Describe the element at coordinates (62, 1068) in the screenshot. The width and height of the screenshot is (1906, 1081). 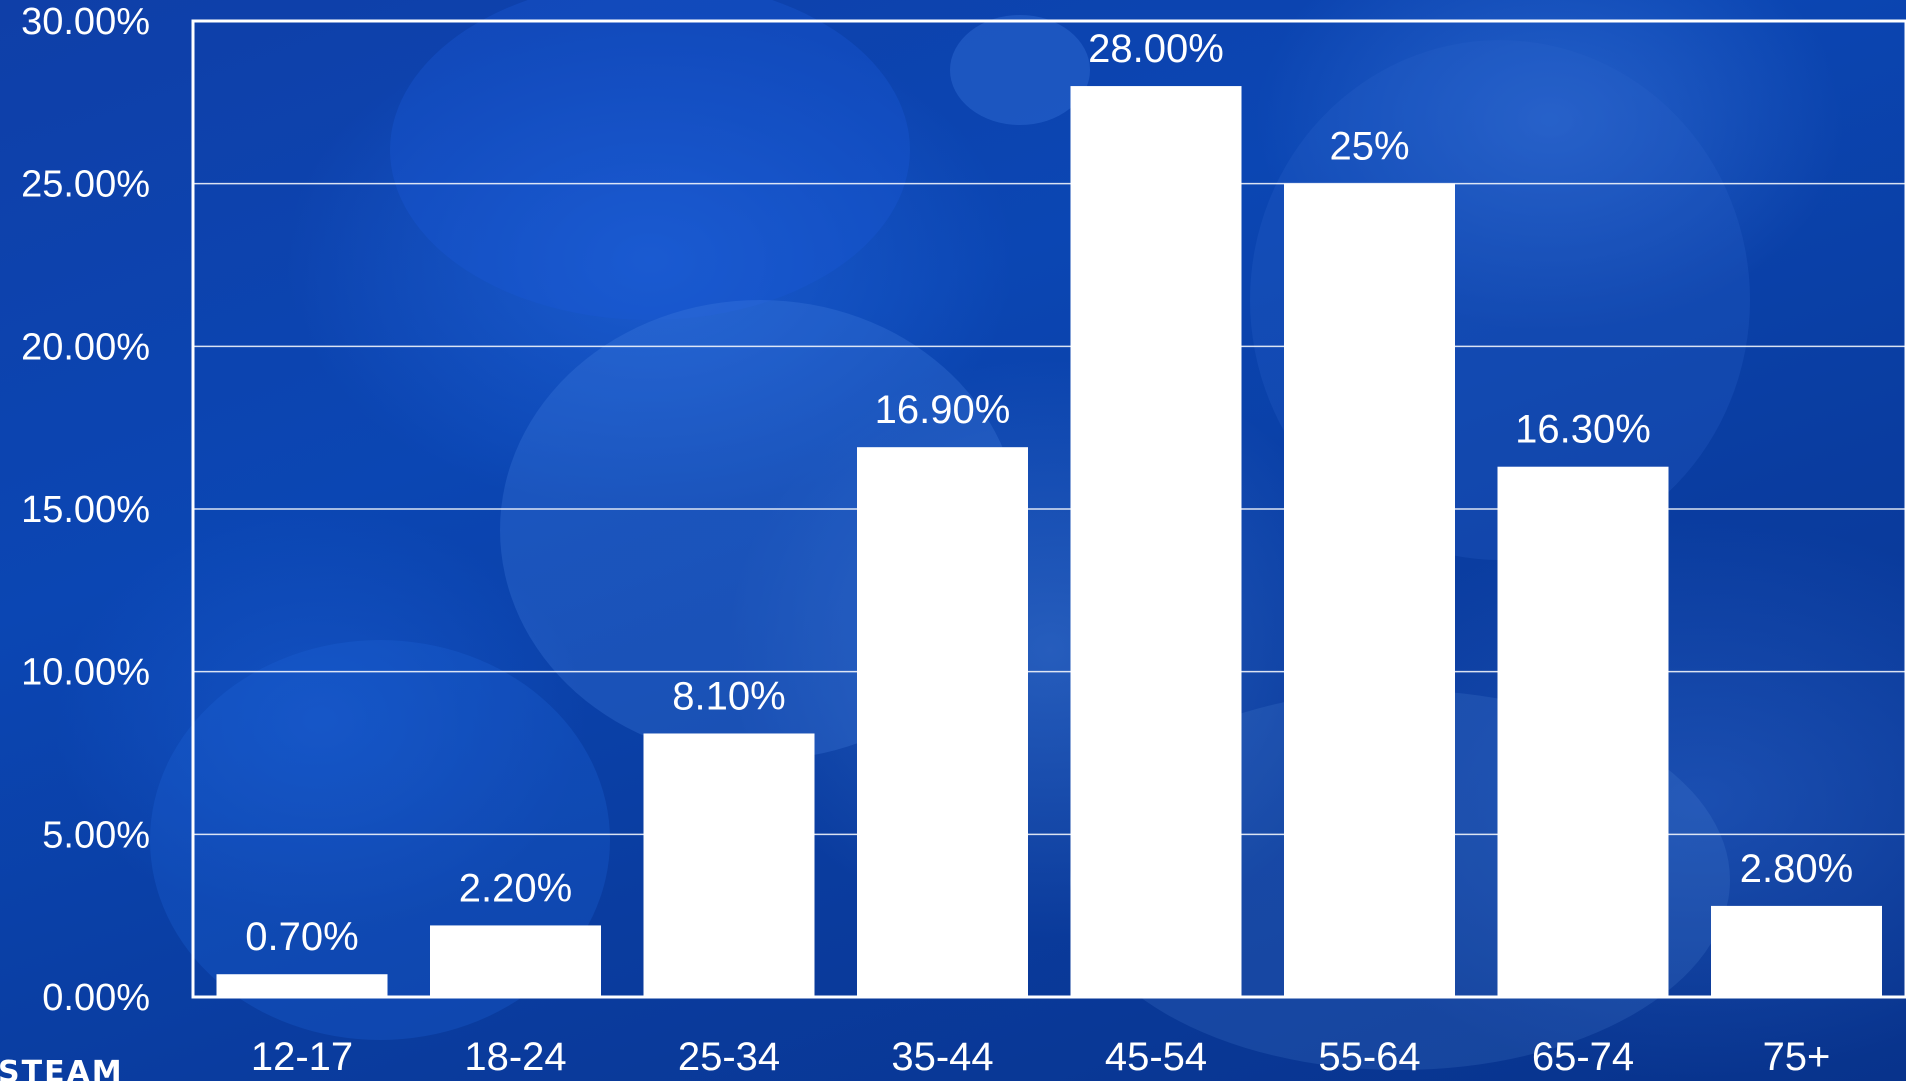
I see `logo-text: STEAM` at that location.